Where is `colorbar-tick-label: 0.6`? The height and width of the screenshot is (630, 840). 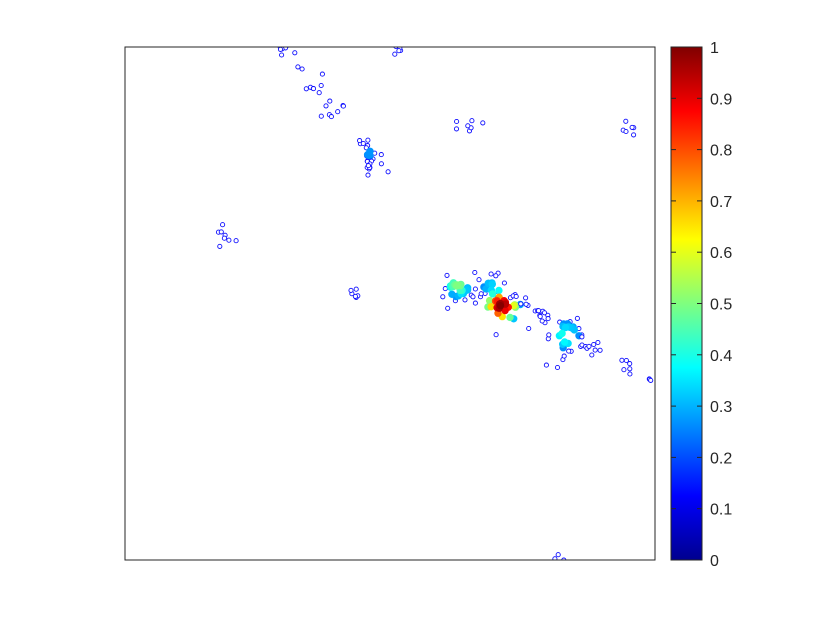 colorbar-tick-label: 0.6 is located at coordinates (721, 253).